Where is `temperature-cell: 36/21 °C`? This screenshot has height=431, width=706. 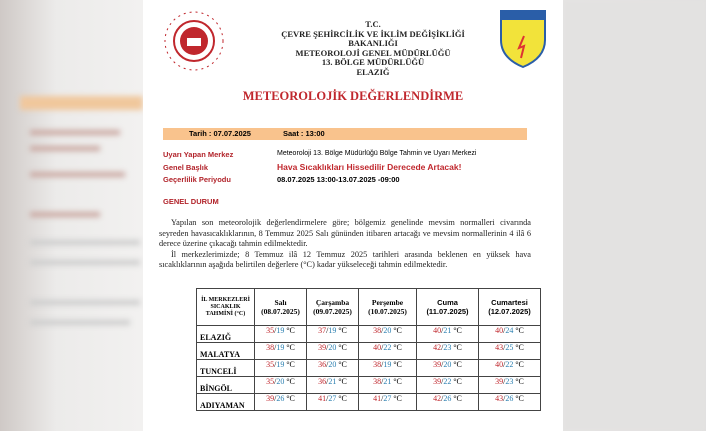
temperature-cell: 36/21 °C is located at coordinates (332, 385).